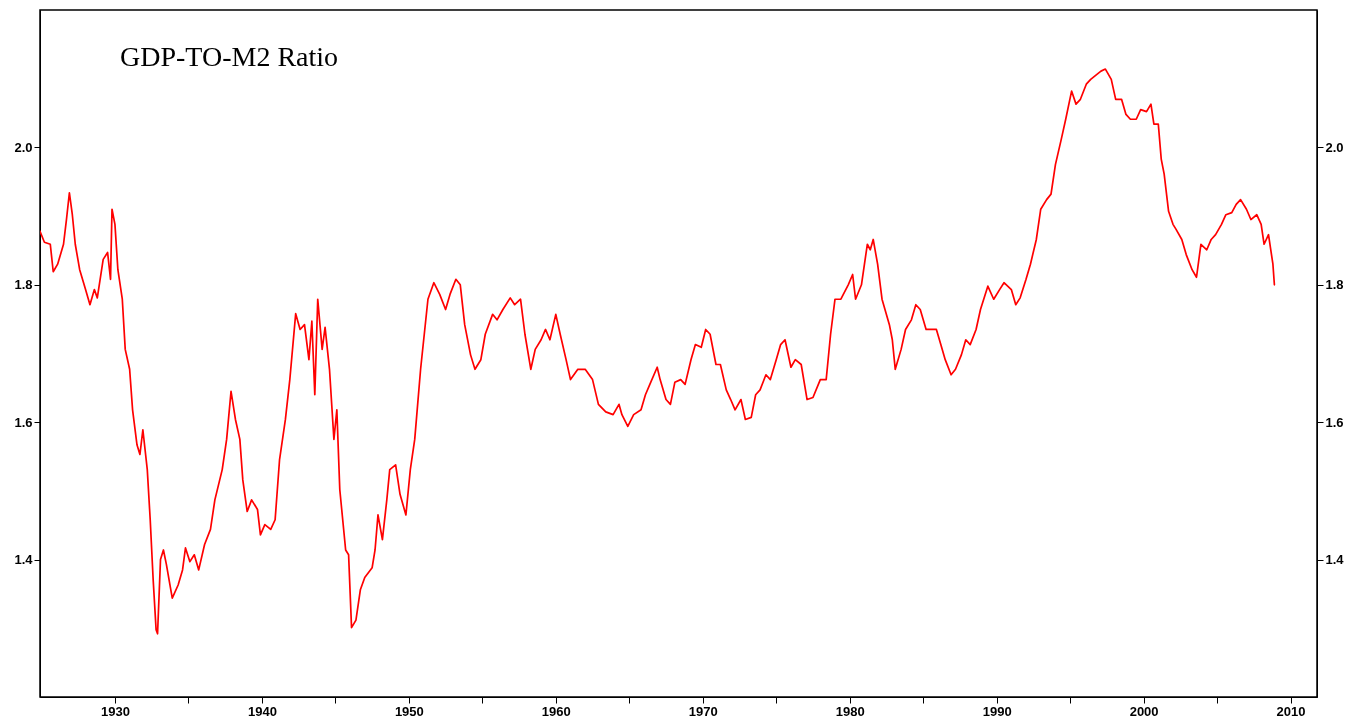 The width and height of the screenshot is (1362, 719). I want to click on y-tick-label: 2.0, so click(23, 147).